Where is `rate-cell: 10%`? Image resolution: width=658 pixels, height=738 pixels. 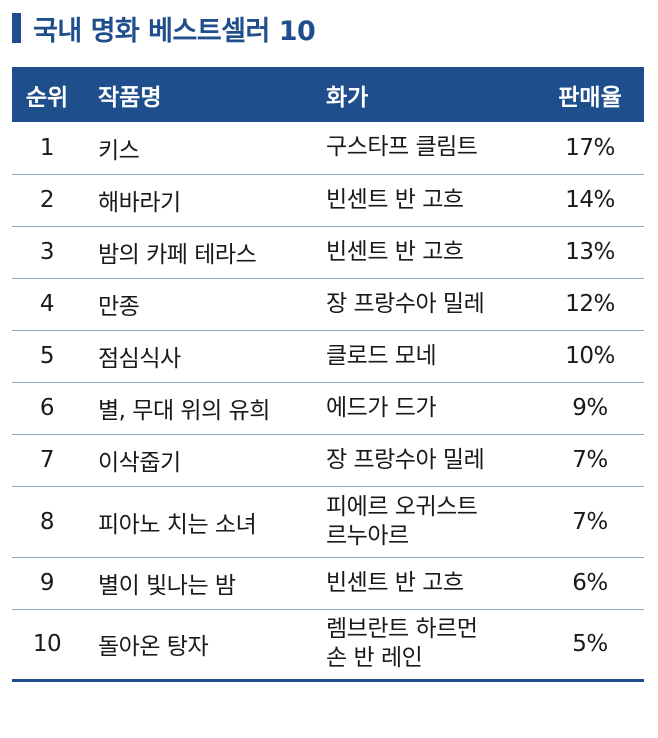
rate-cell: 10% is located at coordinates (590, 356).